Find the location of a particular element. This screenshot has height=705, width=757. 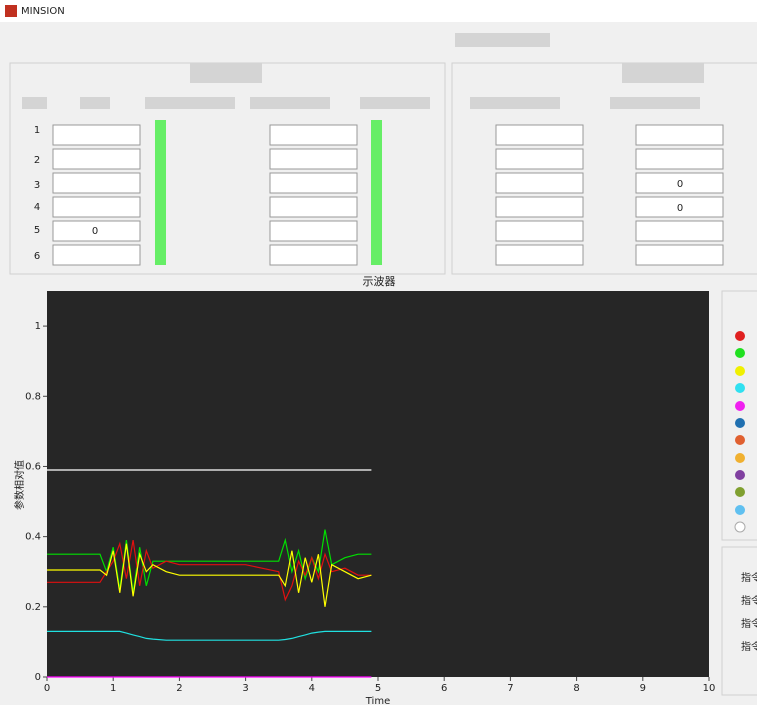

y-axis-label: 参数相对值 is located at coordinates (19, 485).